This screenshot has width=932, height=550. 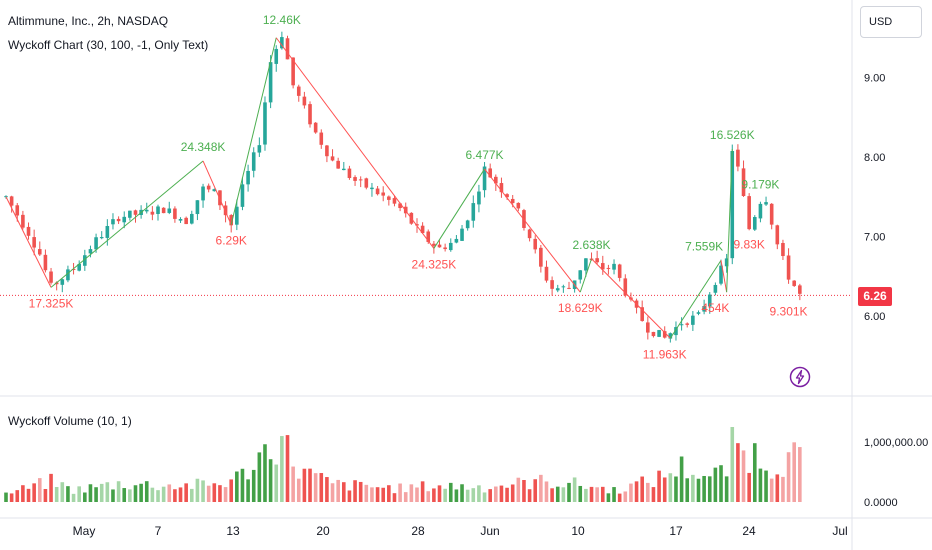 What do you see at coordinates (715, 308) in the screenshot?
I see `wave-volume-label: 454K` at bounding box center [715, 308].